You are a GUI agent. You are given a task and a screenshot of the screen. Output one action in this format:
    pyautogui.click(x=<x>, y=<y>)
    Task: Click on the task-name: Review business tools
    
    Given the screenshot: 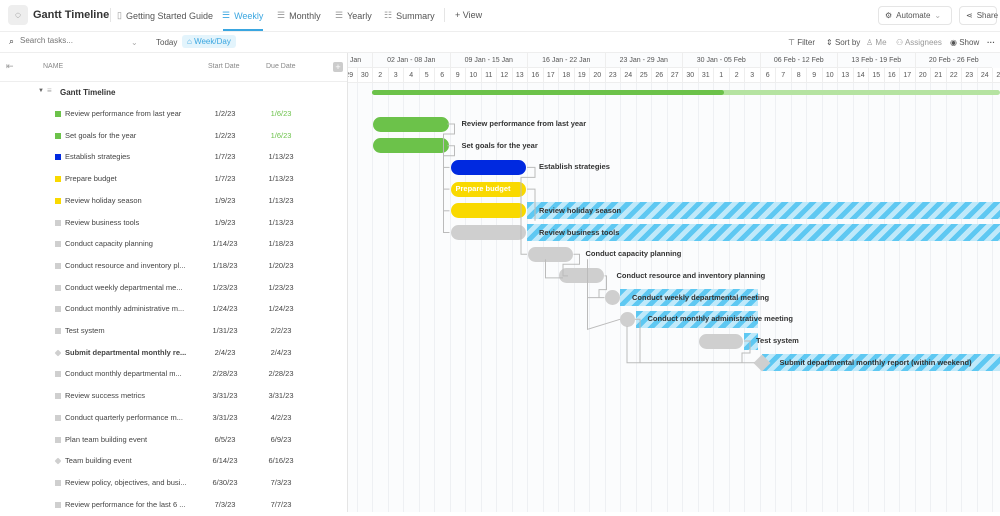 What is the action you would take?
    pyautogui.click(x=102, y=222)
    